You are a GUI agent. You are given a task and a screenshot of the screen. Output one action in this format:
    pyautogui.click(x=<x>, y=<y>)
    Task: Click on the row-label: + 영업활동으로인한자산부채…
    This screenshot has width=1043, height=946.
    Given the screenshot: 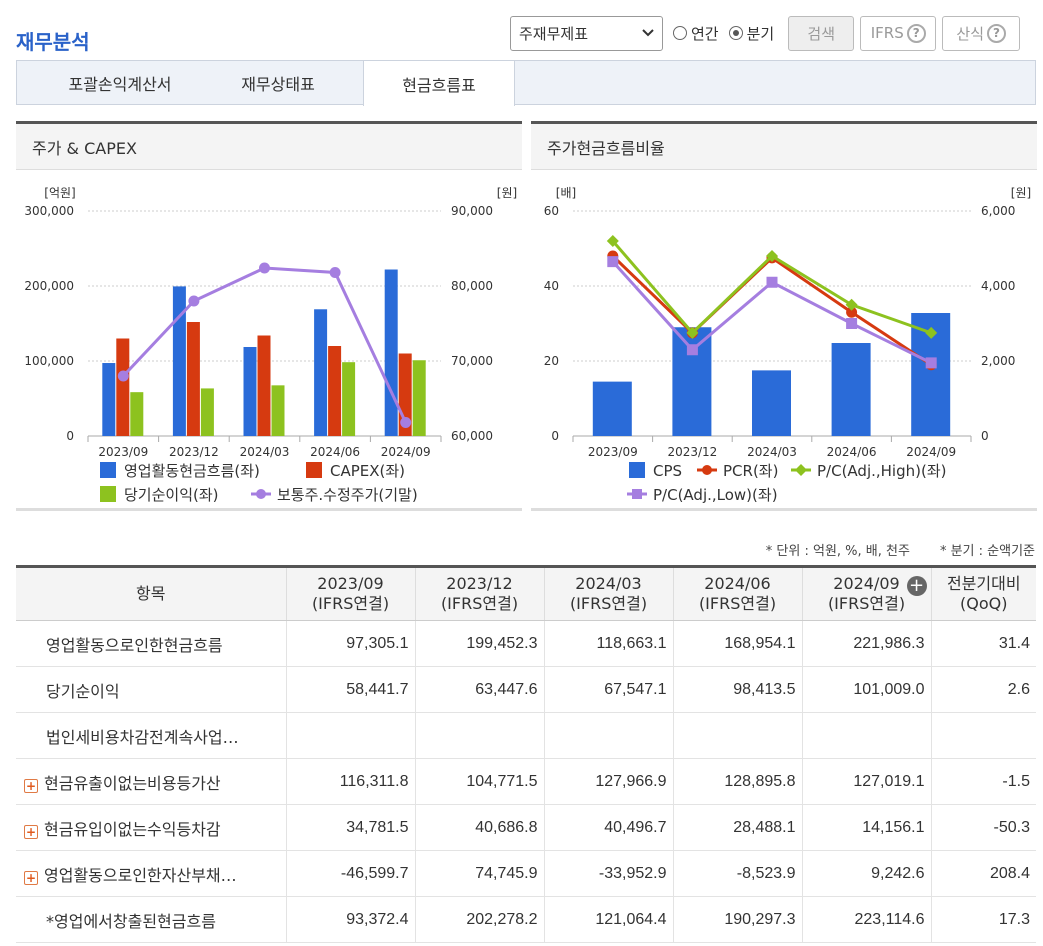 What is the action you would take?
    pyautogui.click(x=151, y=873)
    